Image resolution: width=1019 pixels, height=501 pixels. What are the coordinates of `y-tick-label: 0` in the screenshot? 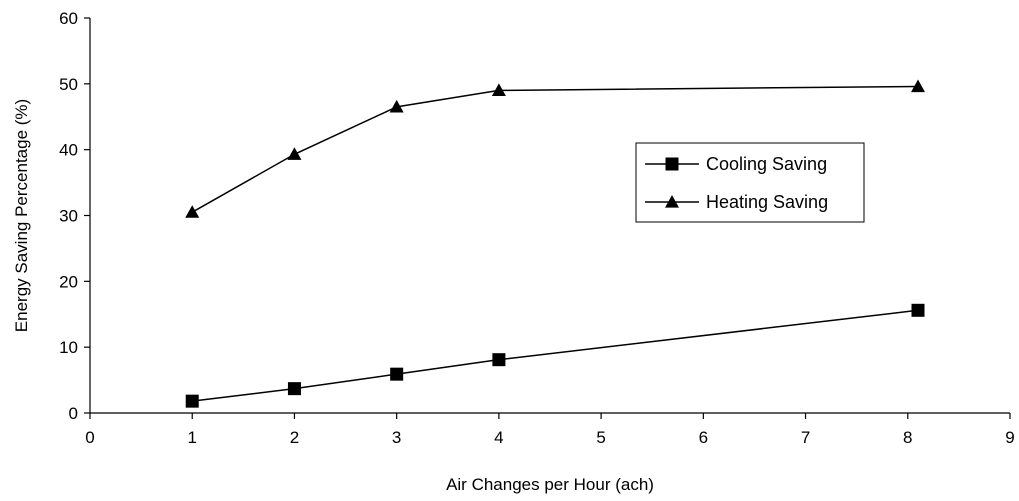 It's located at (73, 413).